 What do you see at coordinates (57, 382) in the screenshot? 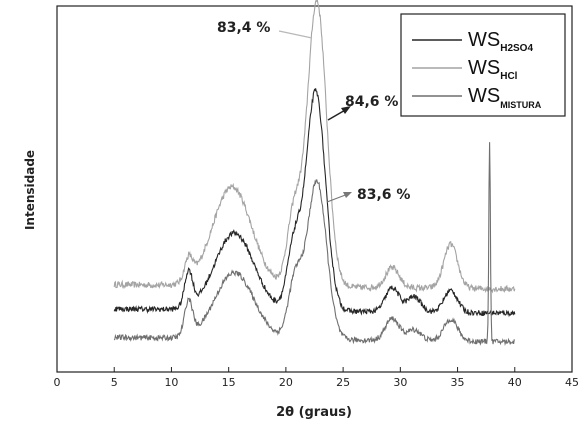
I see `x-tick-label: 0` at bounding box center [57, 382].